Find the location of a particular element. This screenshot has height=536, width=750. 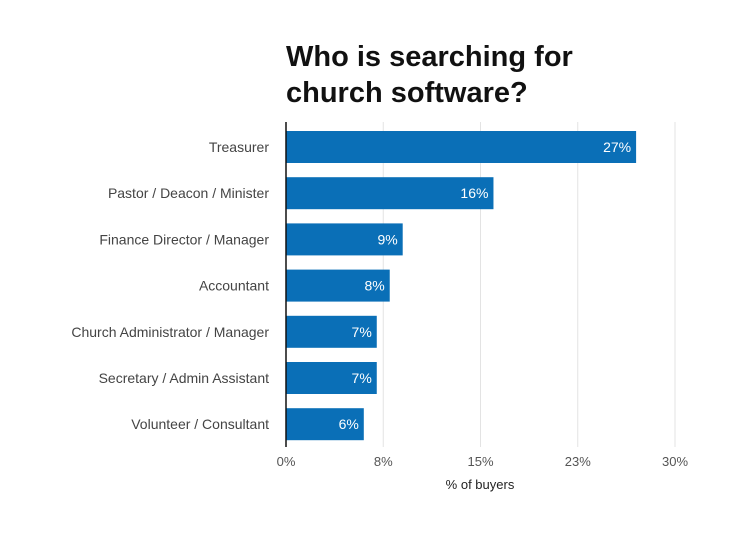

x-axis-title: % of buyers is located at coordinates (480, 484).